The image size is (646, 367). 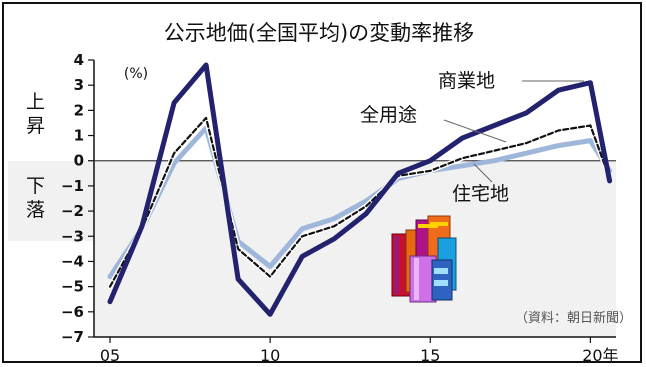 What do you see at coordinates (110, 355) in the screenshot?
I see `x-tick-label: 05` at bounding box center [110, 355].